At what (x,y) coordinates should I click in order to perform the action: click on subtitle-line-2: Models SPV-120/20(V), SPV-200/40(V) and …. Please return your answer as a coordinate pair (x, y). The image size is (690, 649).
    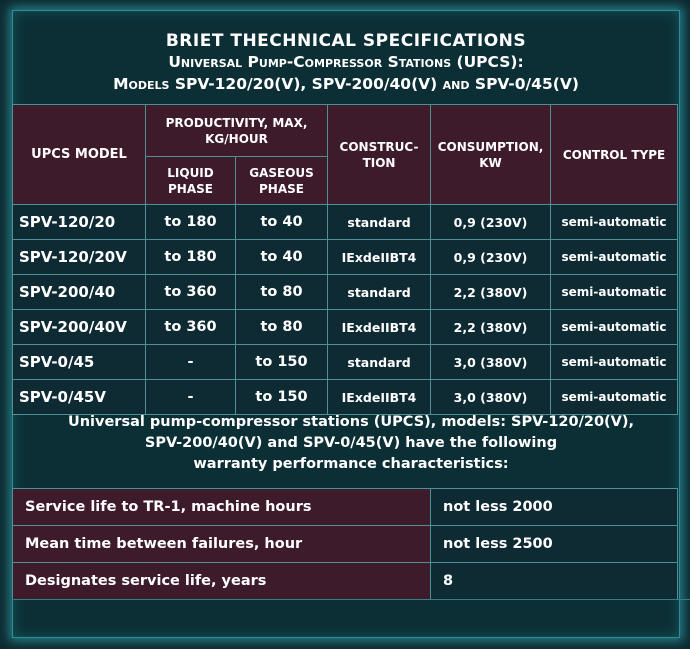
    Looking at the image, I should click on (346, 84).